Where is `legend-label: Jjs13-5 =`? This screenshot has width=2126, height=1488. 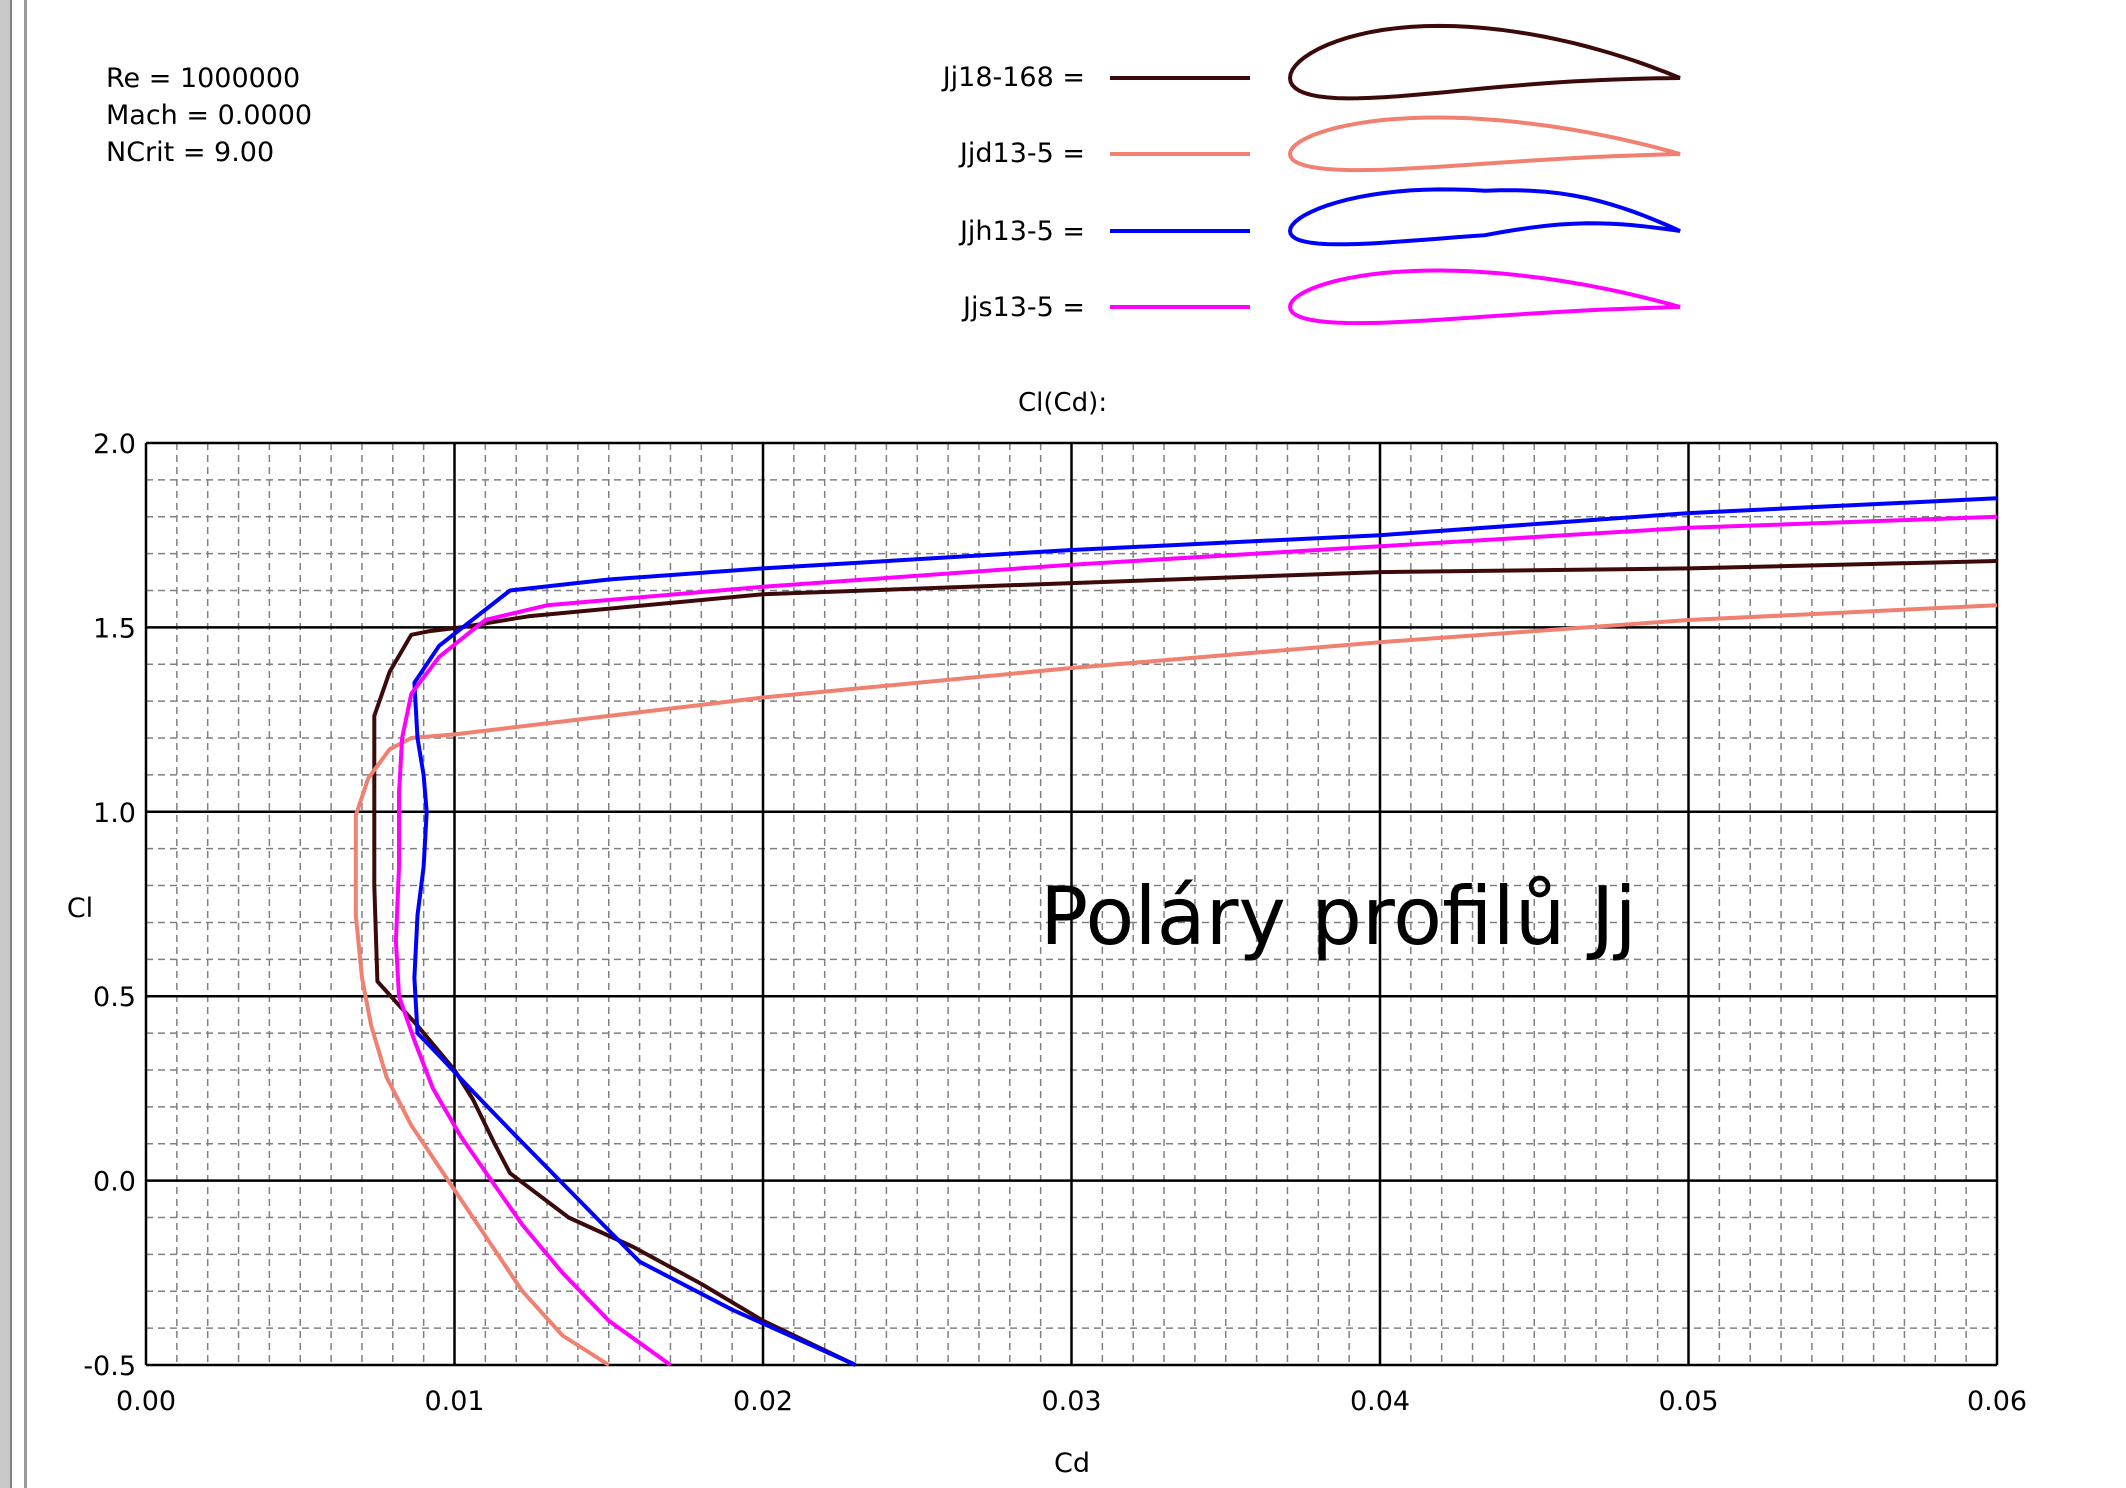
legend-label: Jjs13-5 = is located at coordinates (1023, 307).